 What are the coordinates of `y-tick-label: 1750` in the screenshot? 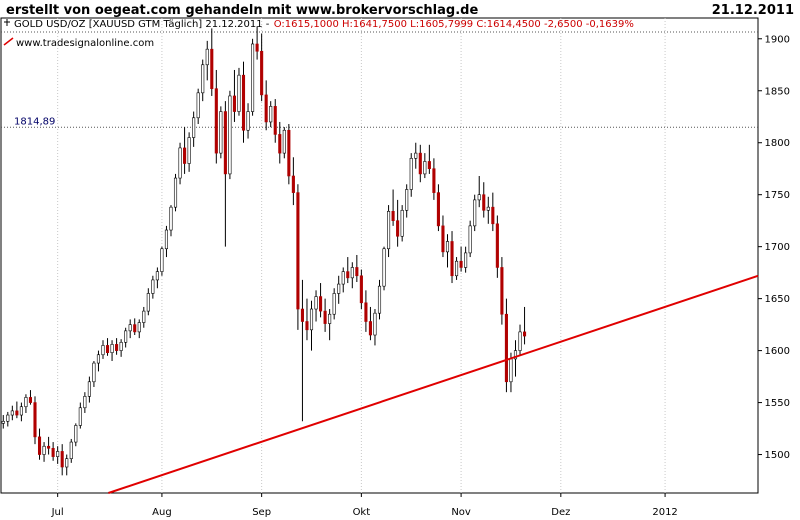 It's located at (777, 195).